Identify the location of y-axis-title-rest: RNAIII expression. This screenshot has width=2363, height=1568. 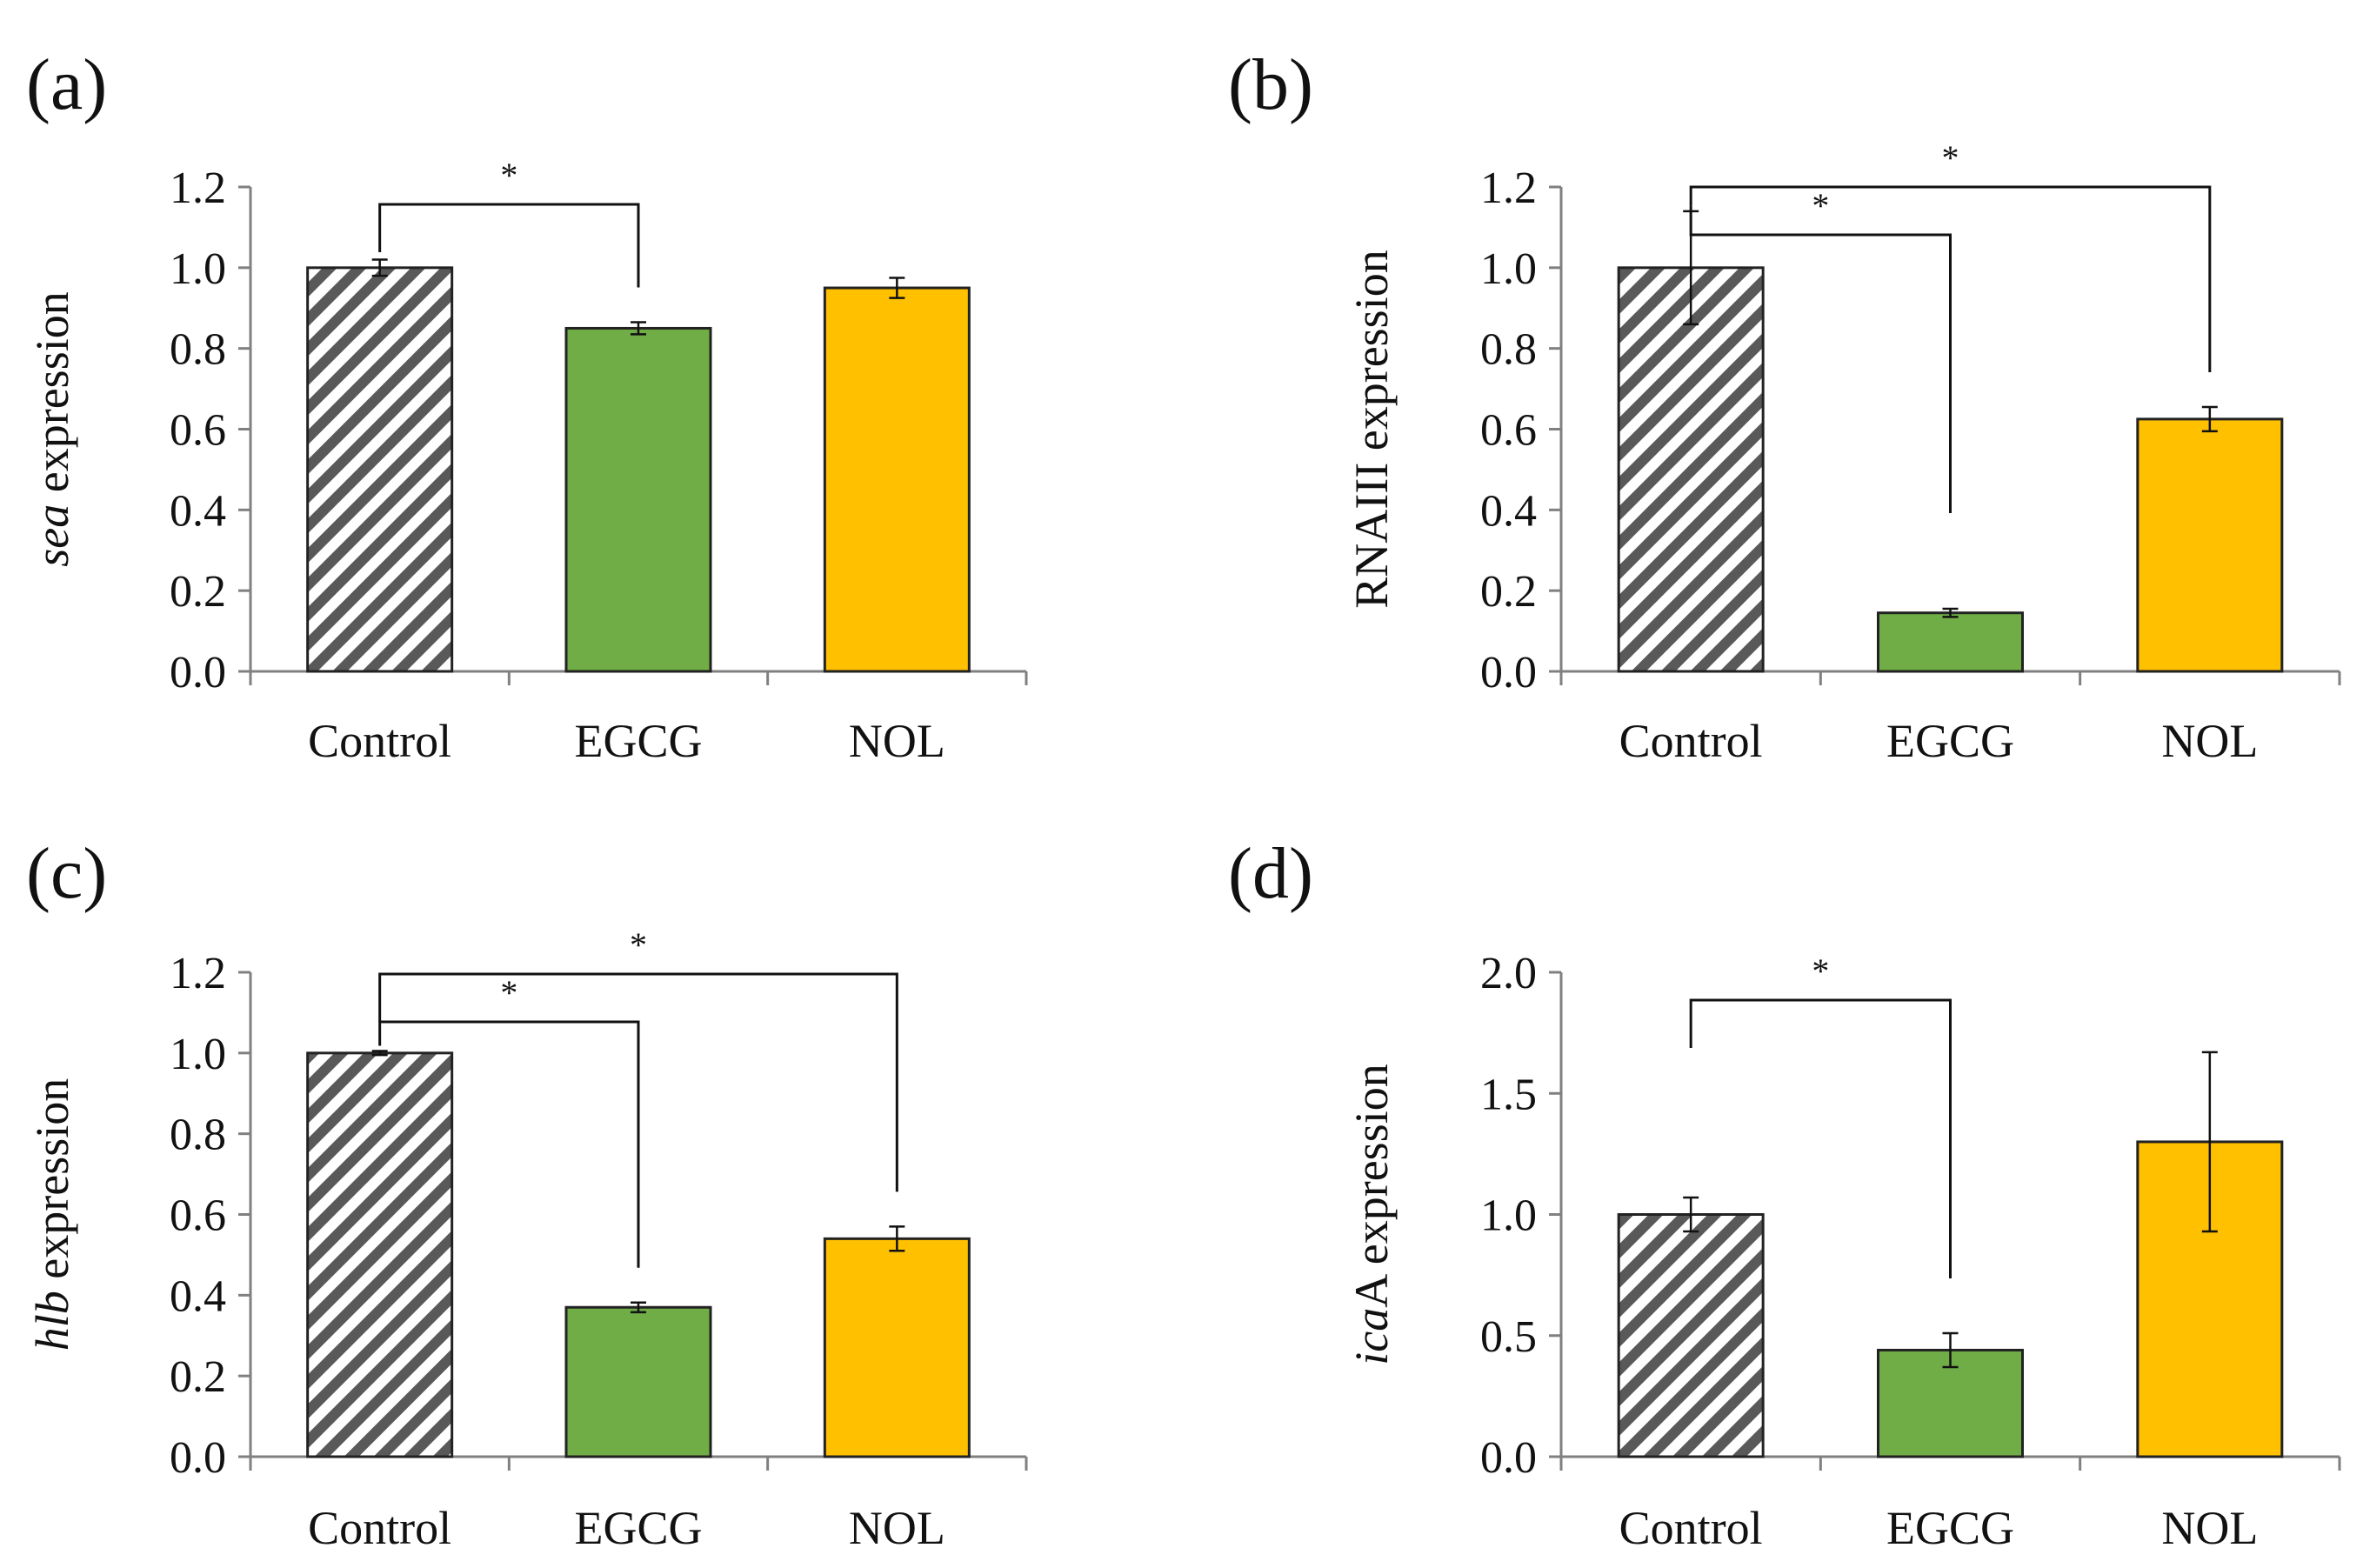
(1371, 429).